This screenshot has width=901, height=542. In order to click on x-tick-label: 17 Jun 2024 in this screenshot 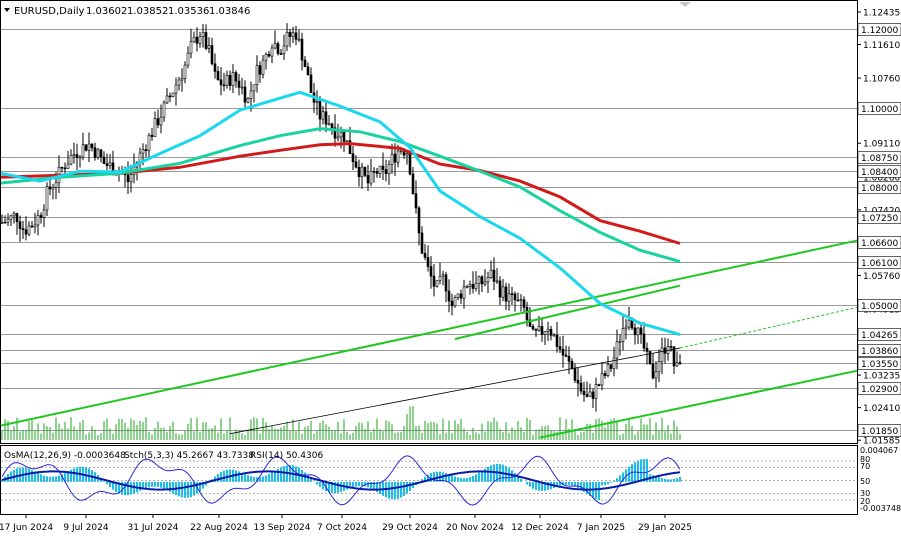, I will do `click(26, 528)`.